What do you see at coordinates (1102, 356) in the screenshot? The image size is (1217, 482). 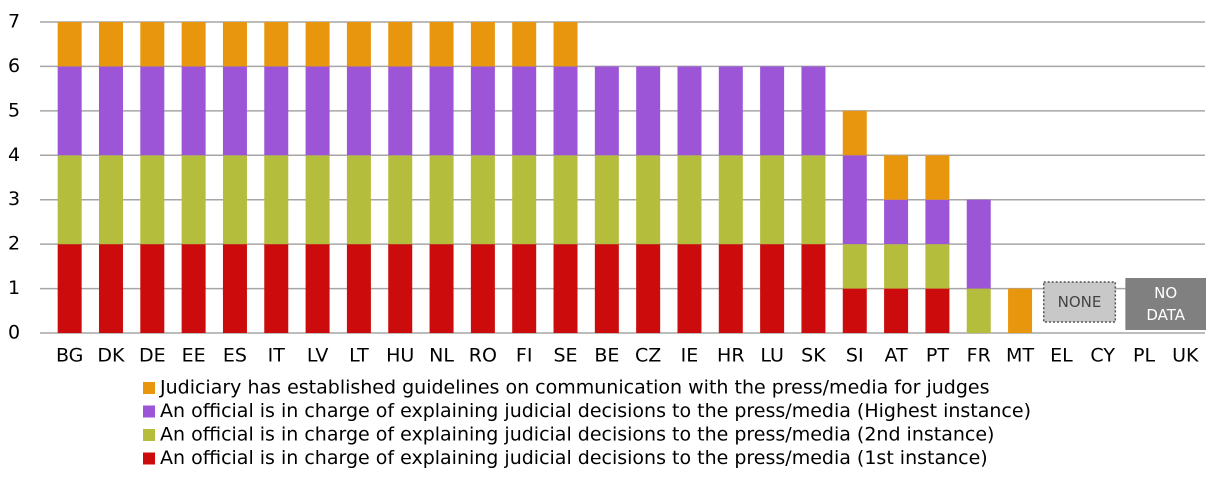 I see `x-tick-label: CY` at bounding box center [1102, 356].